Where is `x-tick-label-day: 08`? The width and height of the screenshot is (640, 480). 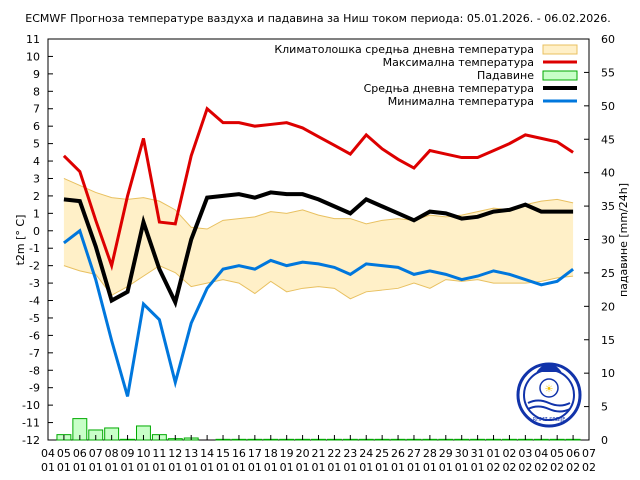 x-tick-label-day: 08 is located at coordinates (112, 453).